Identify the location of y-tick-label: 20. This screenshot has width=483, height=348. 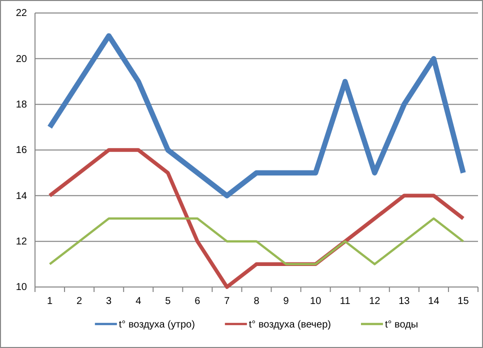
(22, 59).